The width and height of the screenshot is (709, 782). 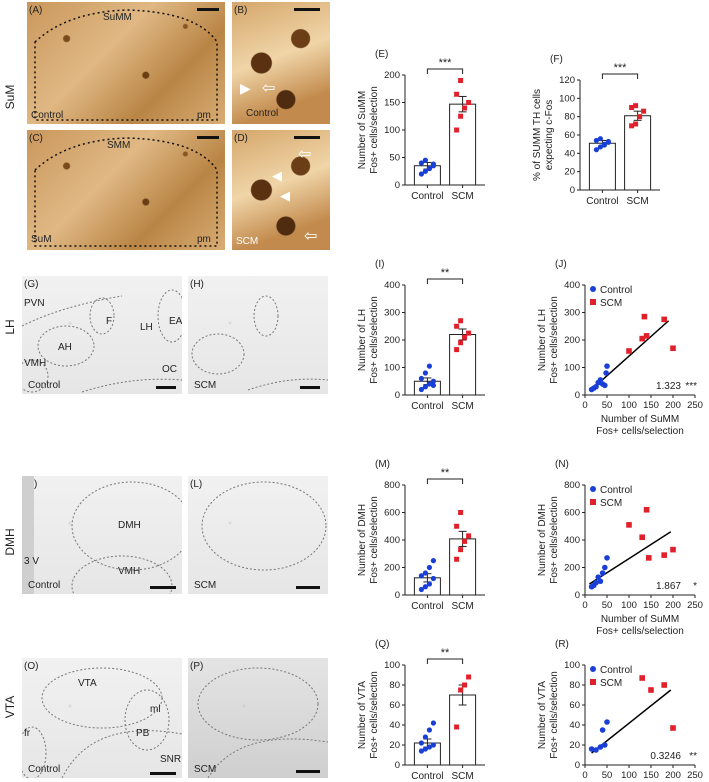 What do you see at coordinates (427, 606) in the screenshot?
I see `x-tick-label: Control` at bounding box center [427, 606].